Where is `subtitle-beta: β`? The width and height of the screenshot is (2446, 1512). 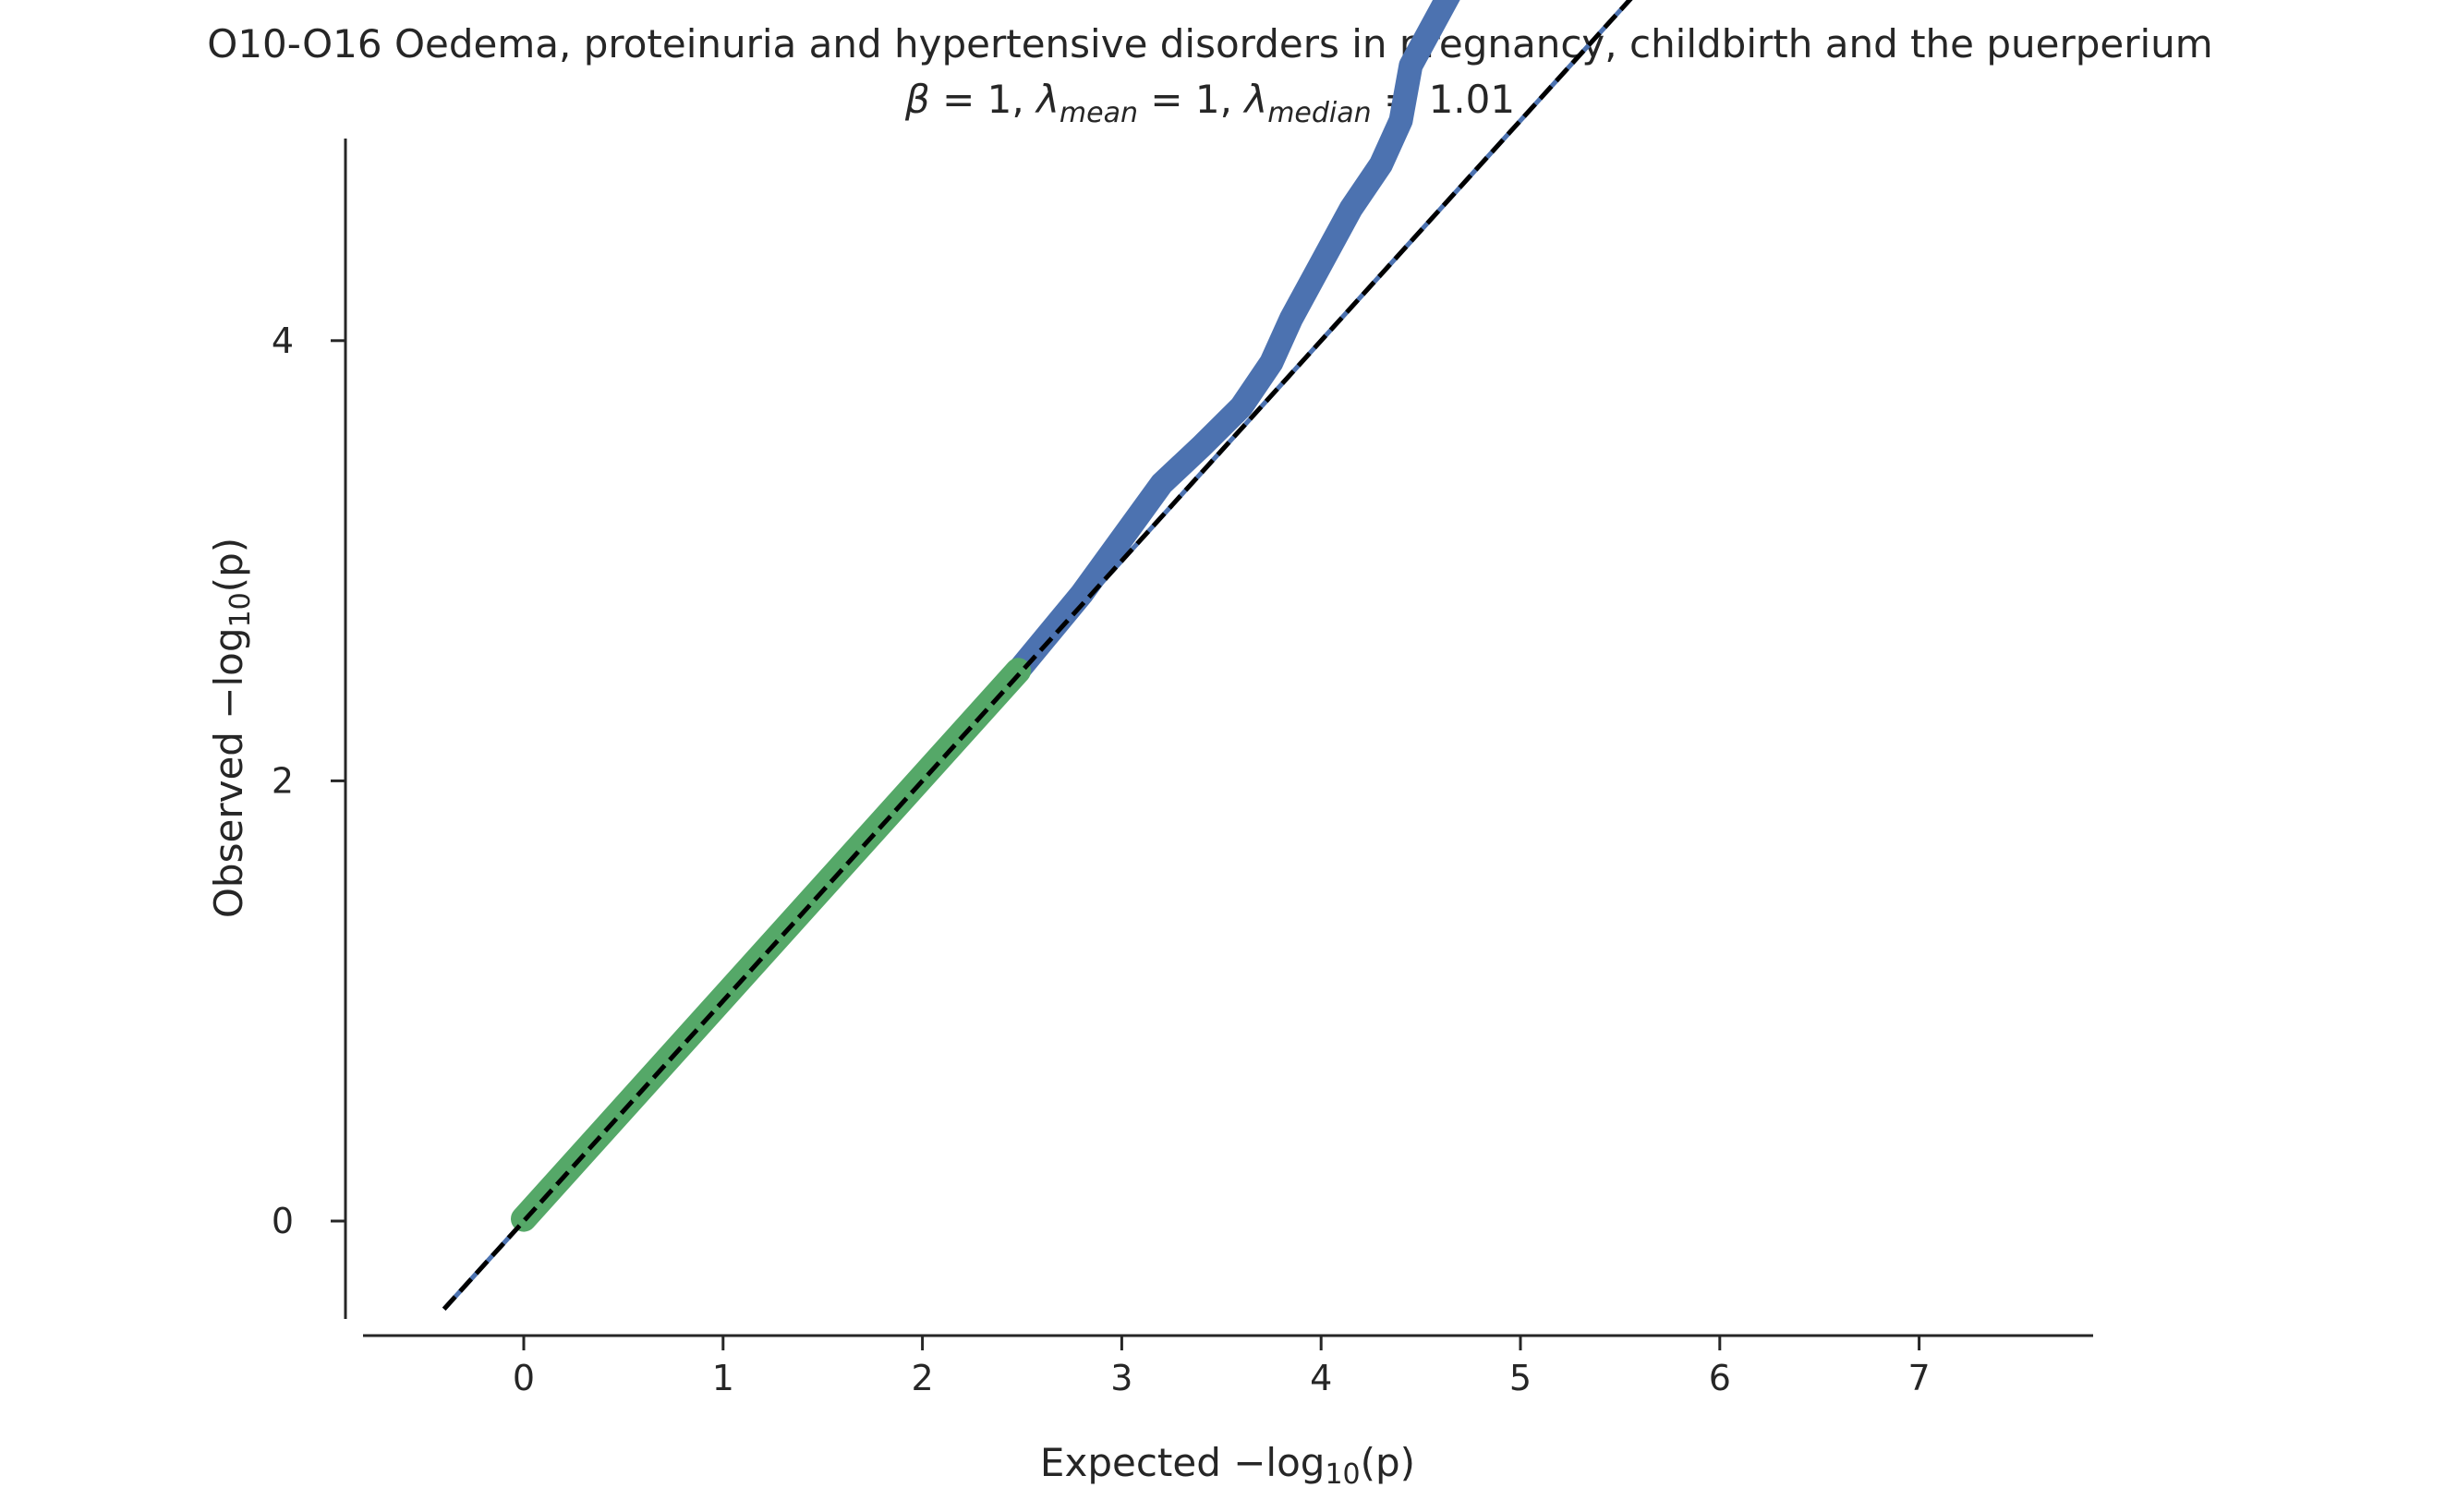
subtitle-beta: β is located at coordinates (917, 99).